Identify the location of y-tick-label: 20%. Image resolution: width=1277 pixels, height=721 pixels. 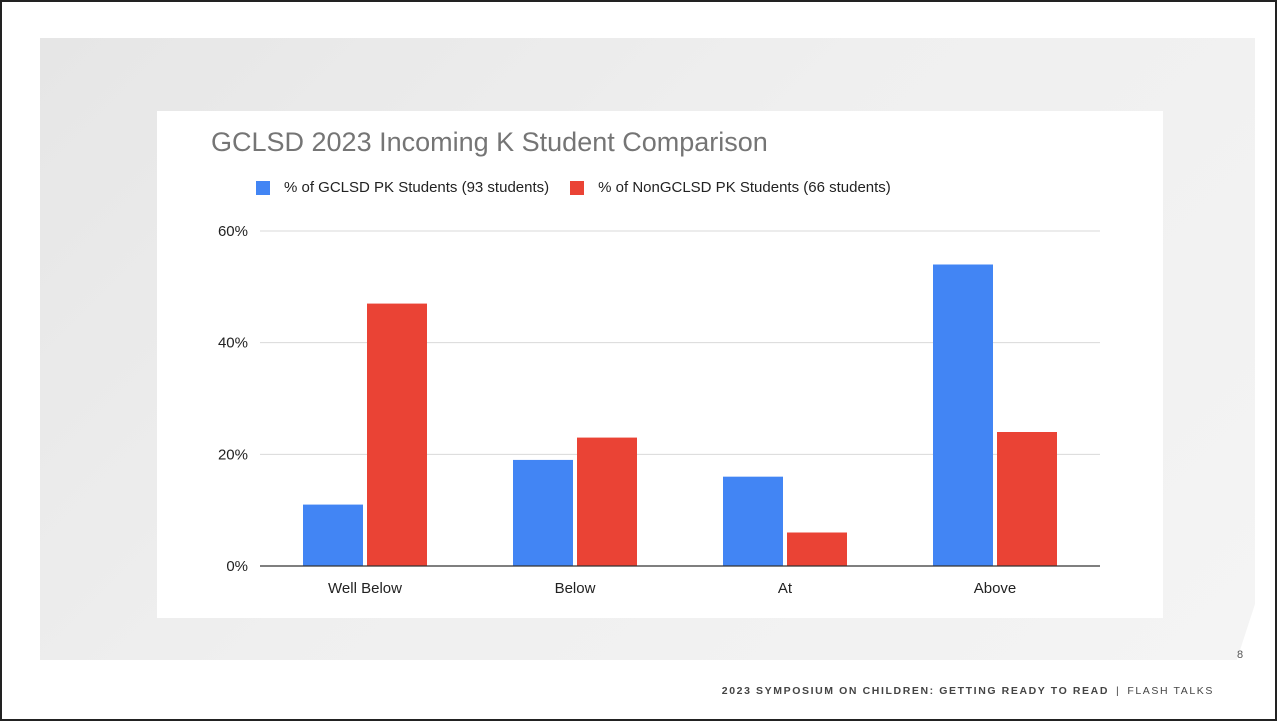
(233, 454).